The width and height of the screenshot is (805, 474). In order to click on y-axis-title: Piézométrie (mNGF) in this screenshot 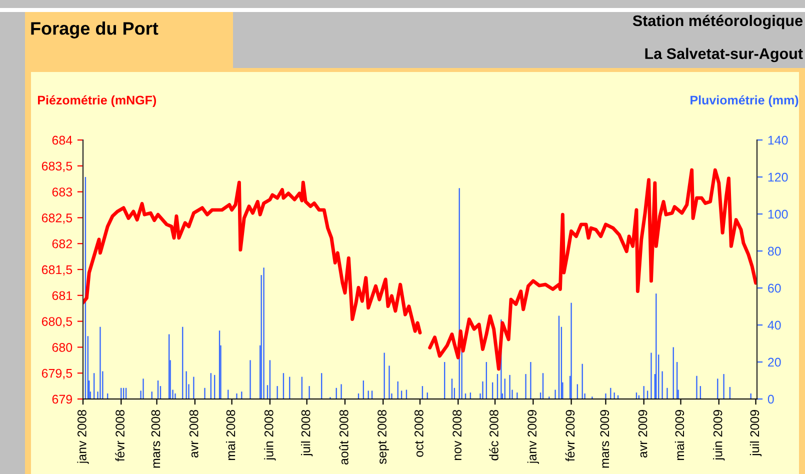, I will do `click(97, 101)`.